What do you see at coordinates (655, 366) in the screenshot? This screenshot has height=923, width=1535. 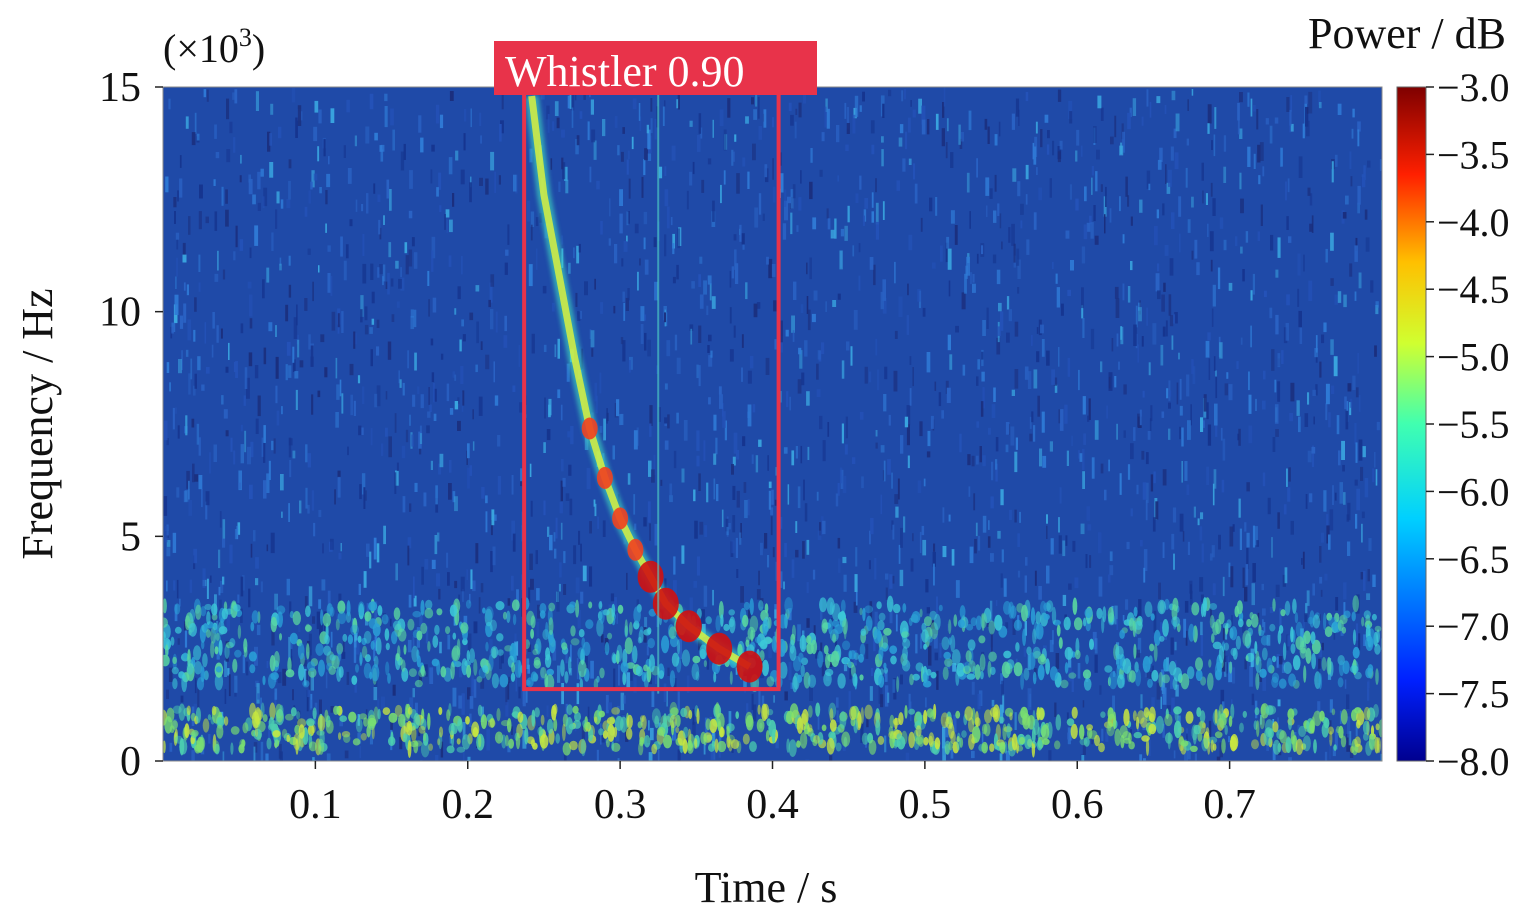 I see `whistler-detection: Whistler 0.90` at bounding box center [655, 366].